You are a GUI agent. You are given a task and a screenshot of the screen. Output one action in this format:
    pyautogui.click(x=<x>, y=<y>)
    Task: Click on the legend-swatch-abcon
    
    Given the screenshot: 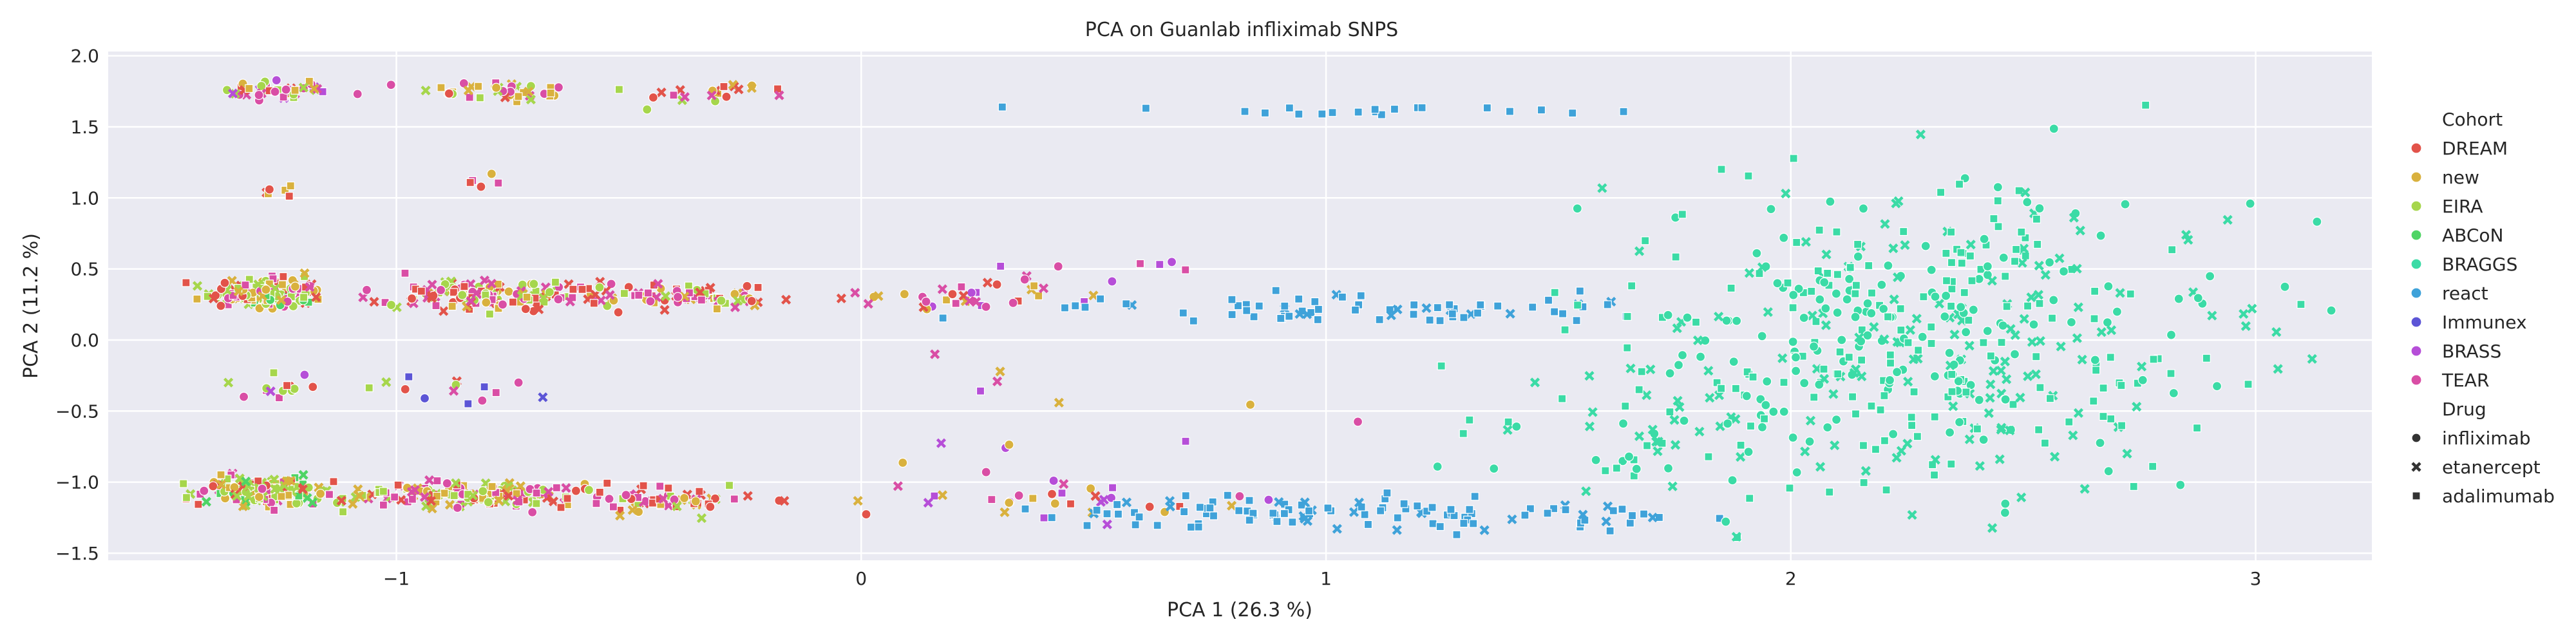 What is the action you would take?
    pyautogui.click(x=2416, y=235)
    